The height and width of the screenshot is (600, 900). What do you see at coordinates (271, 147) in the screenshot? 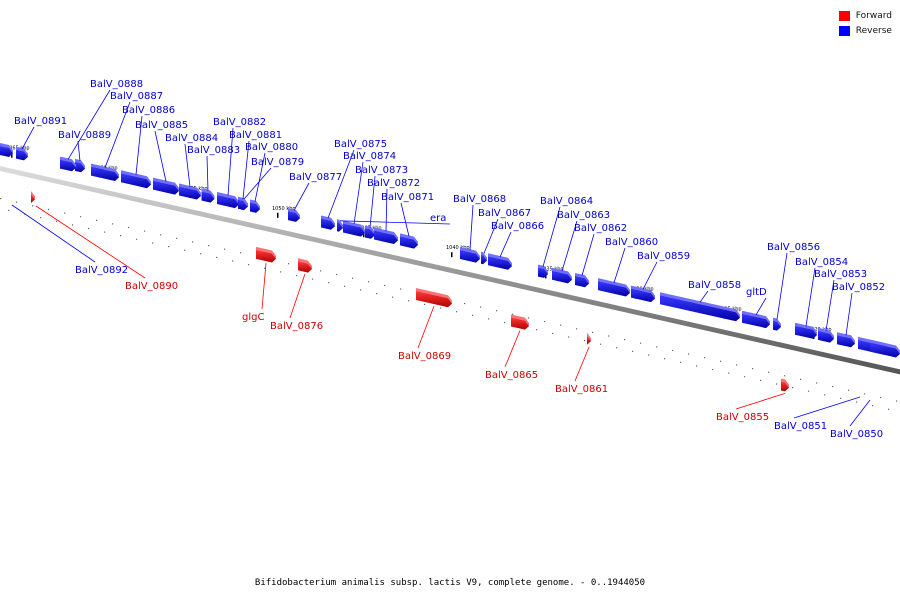
I see `gene-label: BalV_0880` at bounding box center [271, 147].